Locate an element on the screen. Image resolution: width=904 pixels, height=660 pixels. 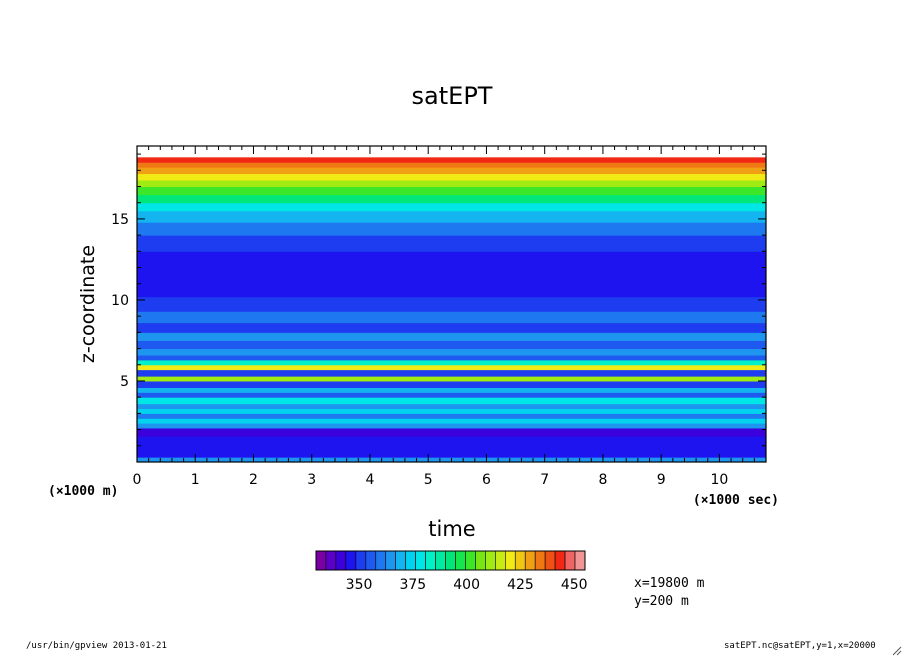
colorbar-label: 450 is located at coordinates (574, 585).